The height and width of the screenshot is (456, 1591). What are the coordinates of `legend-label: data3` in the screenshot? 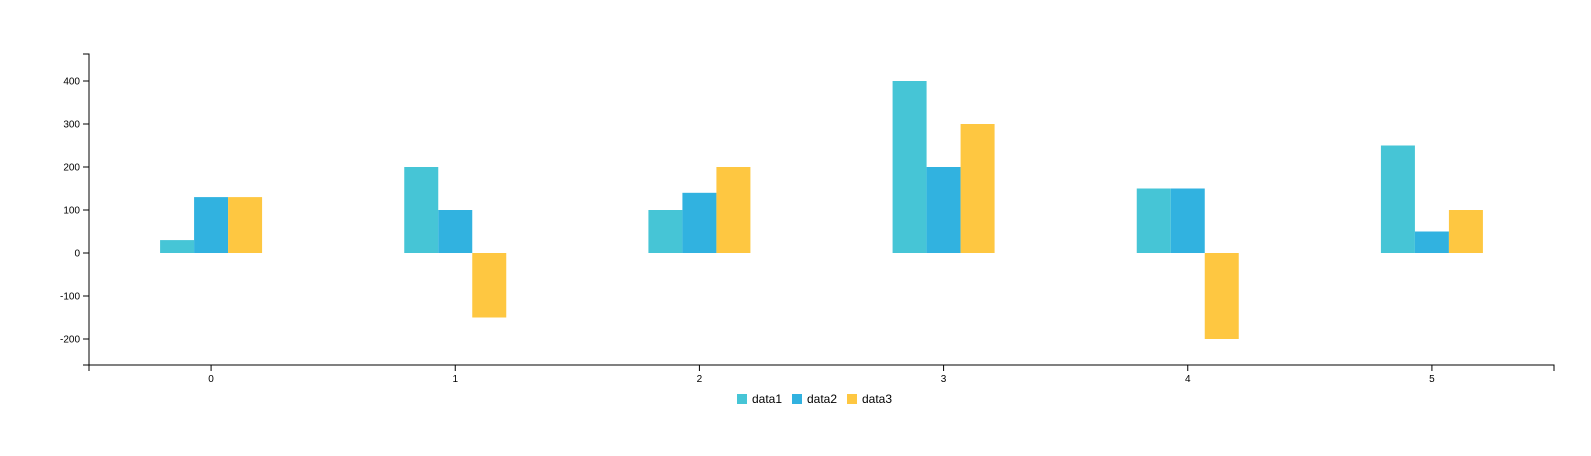 It's located at (877, 399).